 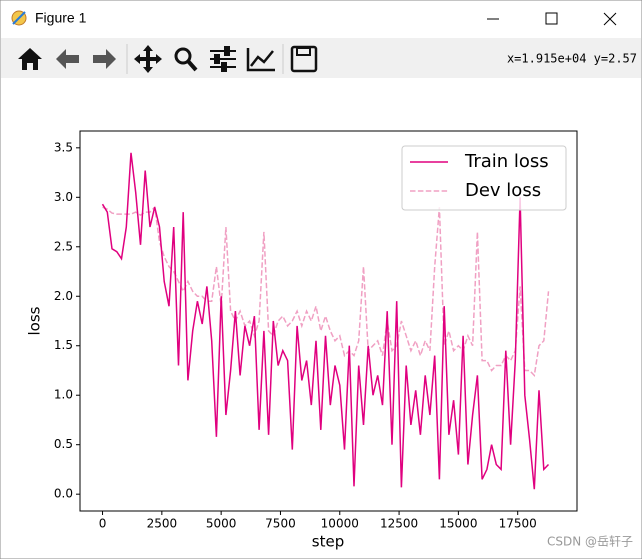 What do you see at coordinates (221, 524) in the screenshot?
I see `x-tick-label: 5000` at bounding box center [221, 524].